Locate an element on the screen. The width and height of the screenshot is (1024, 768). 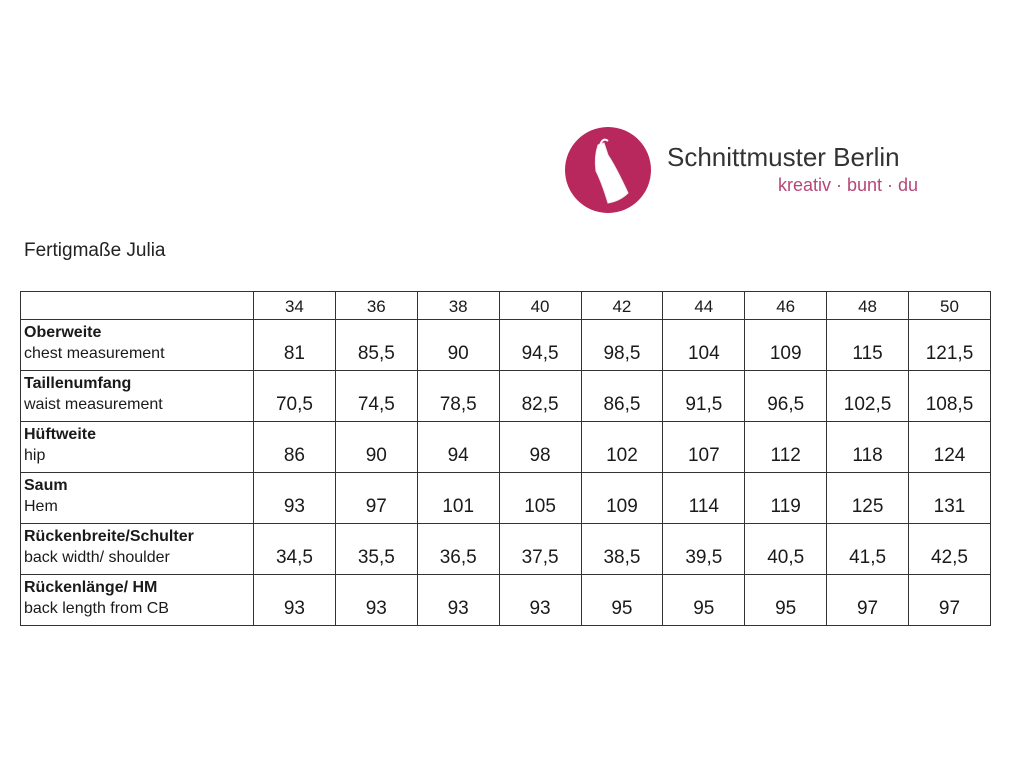
label-de: Rückenbreite/Schulter is located at coordinates (109, 536).